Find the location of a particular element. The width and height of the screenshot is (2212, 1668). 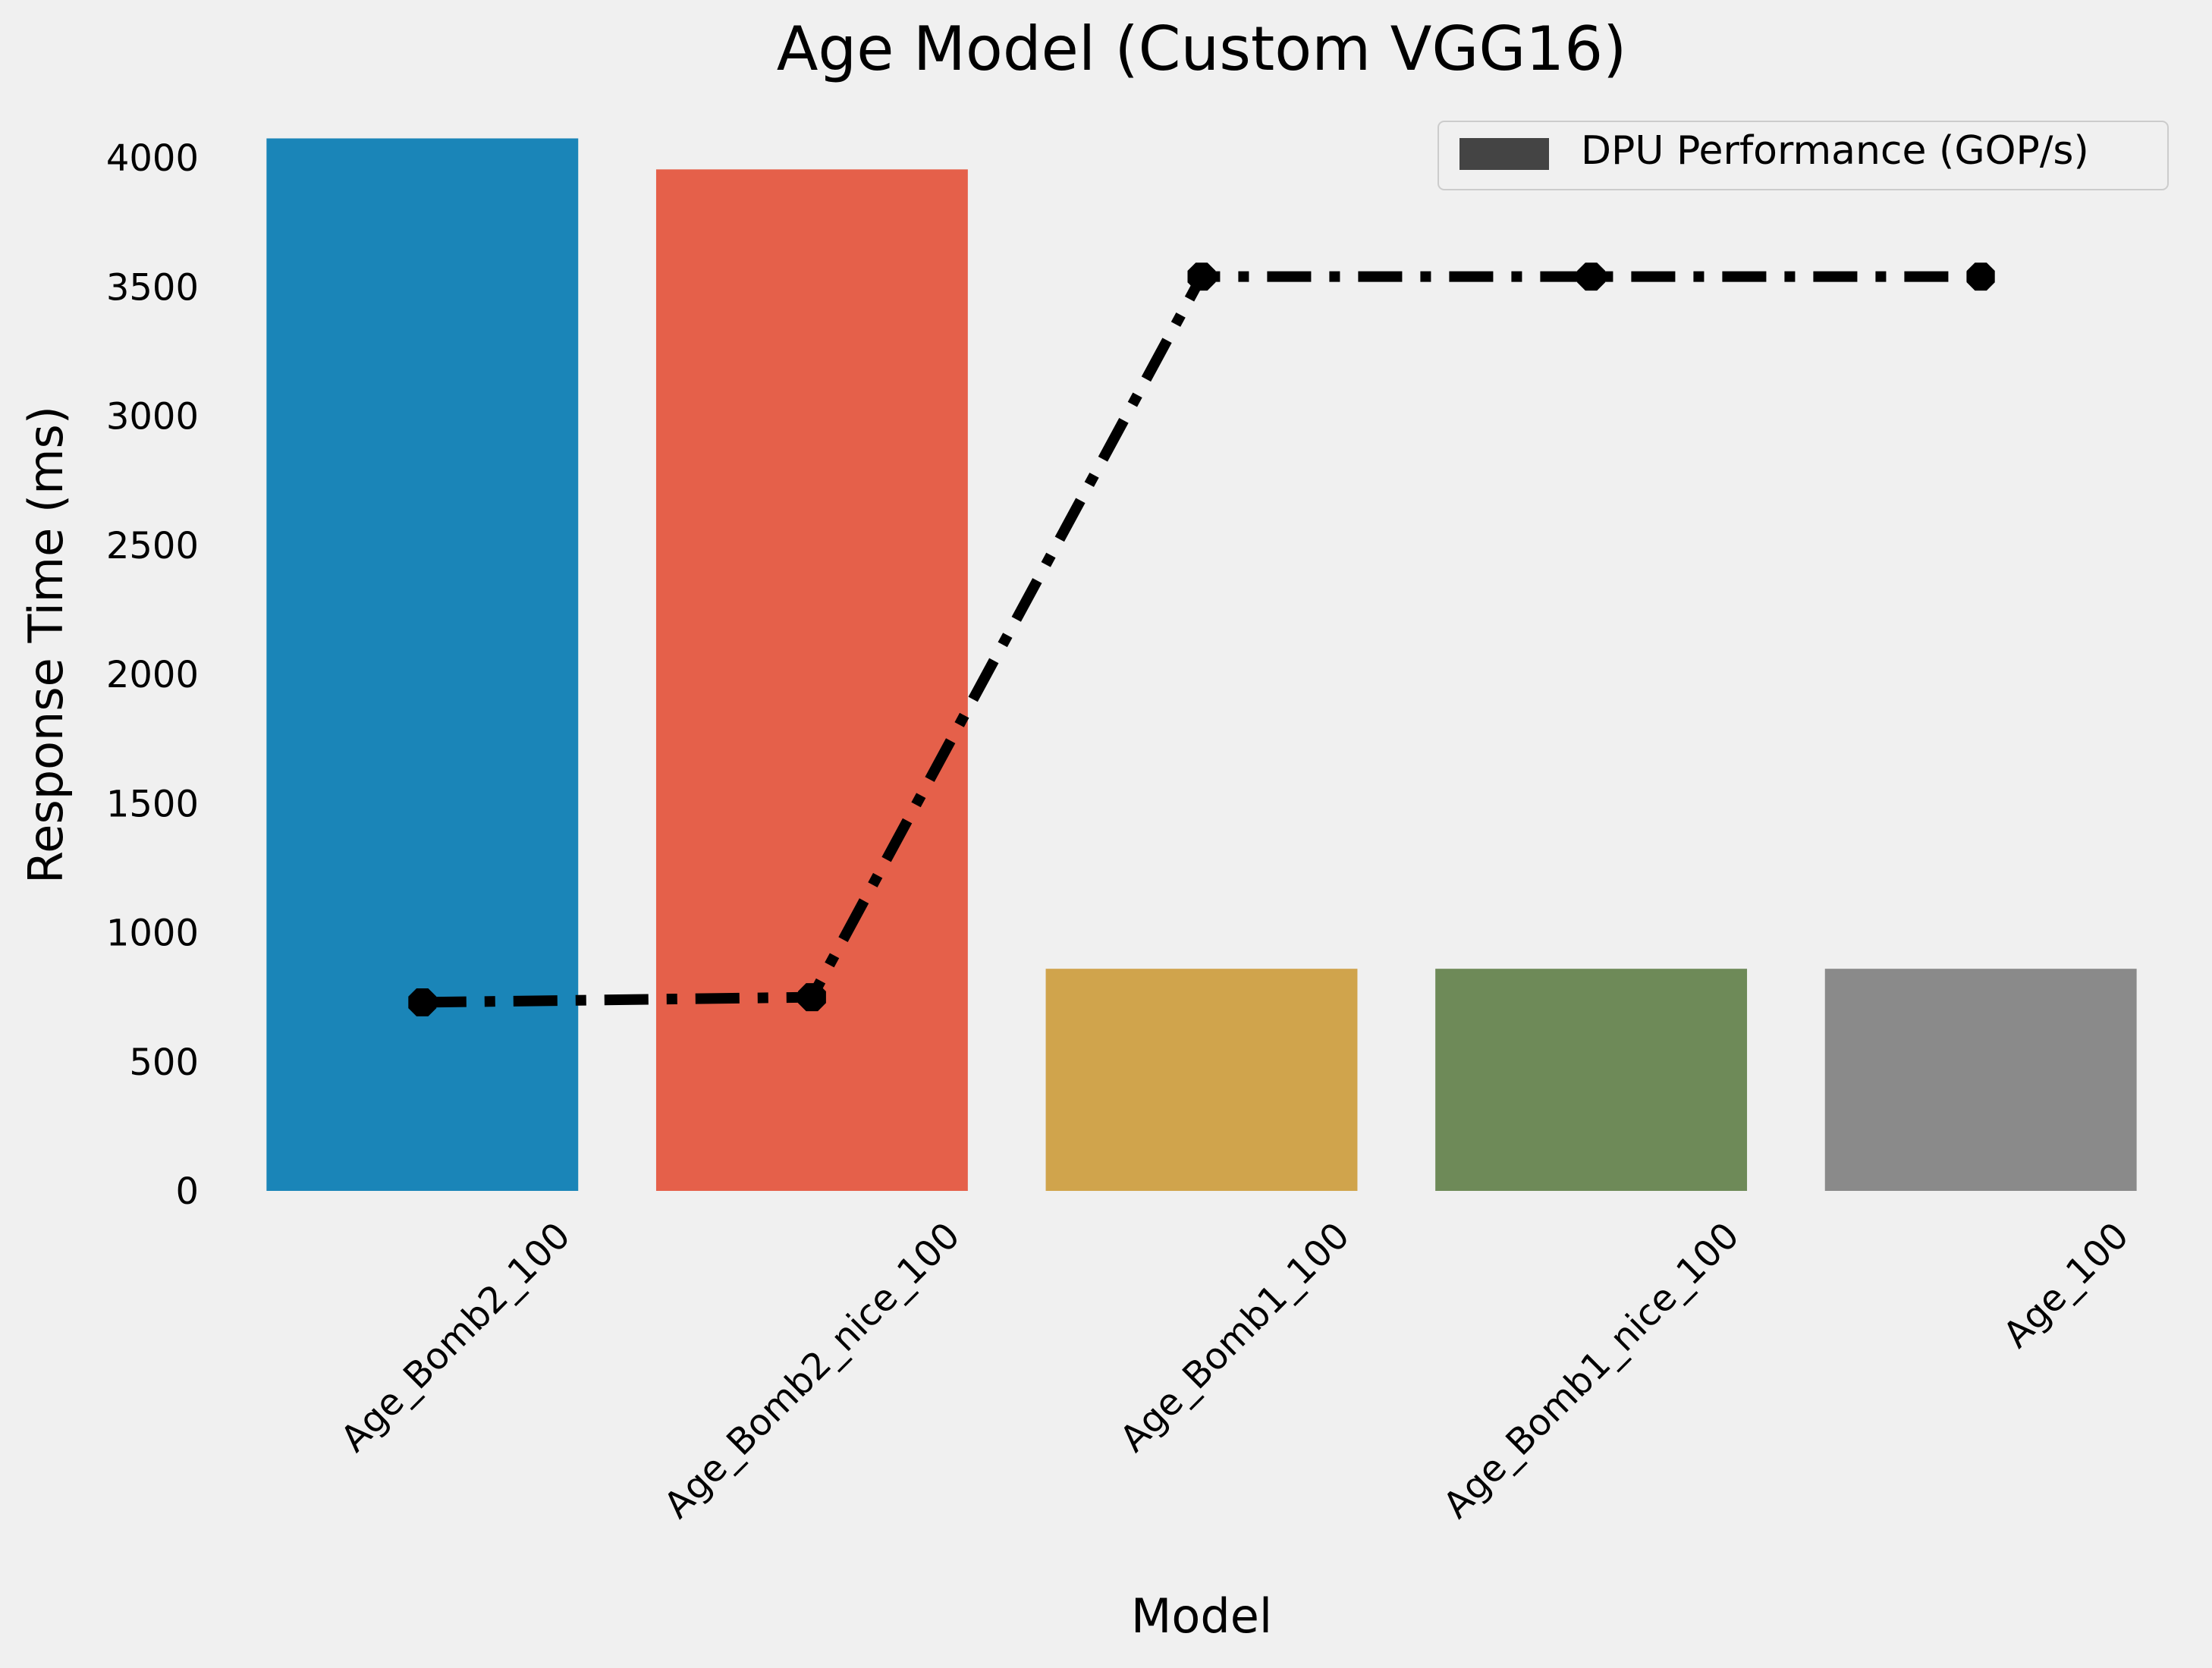

legend: DPU Performance (GOP/s) is located at coordinates (1803, 155).